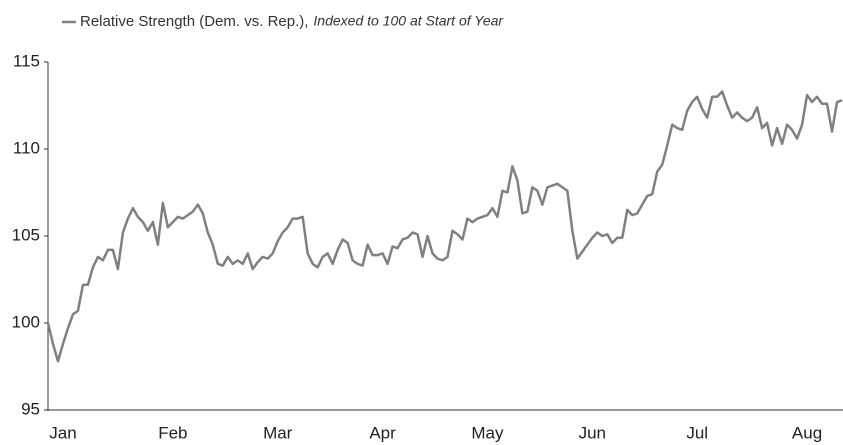 The height and width of the screenshot is (445, 843). What do you see at coordinates (172, 432) in the screenshot?
I see `x-tick-label: Feb` at bounding box center [172, 432].